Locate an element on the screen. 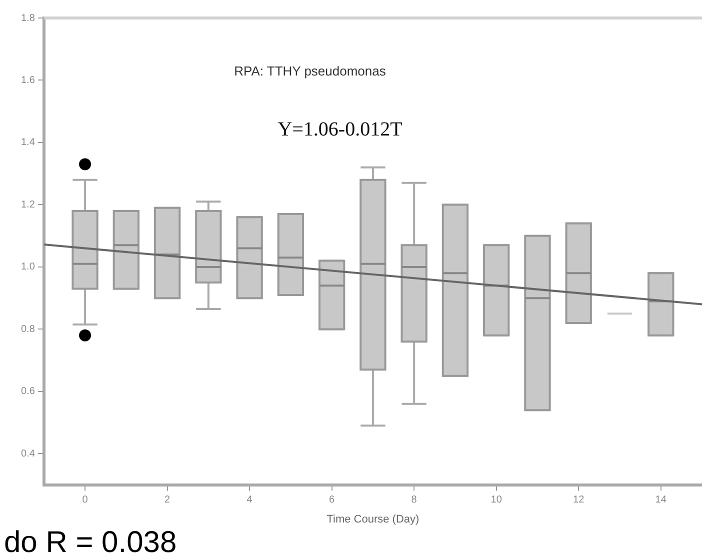 The width and height of the screenshot is (702, 556). y-tick-label: 1.4 is located at coordinates (28, 142).